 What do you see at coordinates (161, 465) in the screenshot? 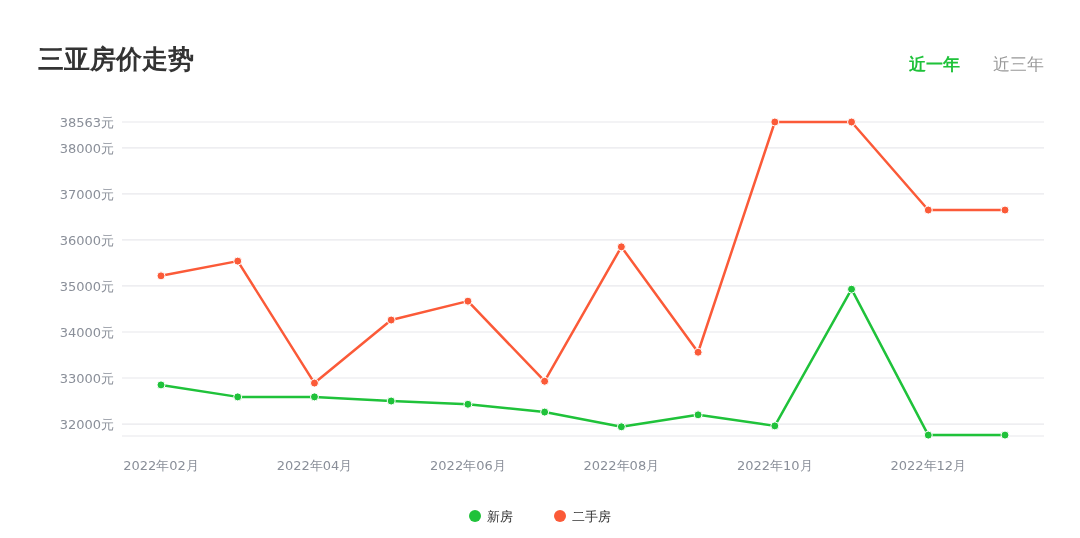
I see `x-tick-label: 2022年02月` at bounding box center [161, 465].